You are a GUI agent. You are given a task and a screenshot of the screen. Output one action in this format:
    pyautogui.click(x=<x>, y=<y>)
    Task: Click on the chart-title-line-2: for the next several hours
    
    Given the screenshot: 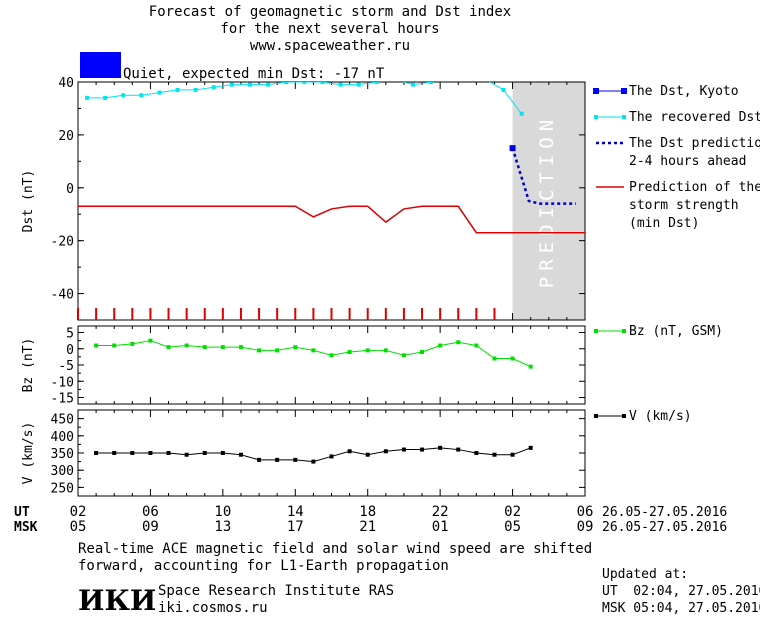 What is the action you would take?
    pyautogui.click(x=330, y=29)
    